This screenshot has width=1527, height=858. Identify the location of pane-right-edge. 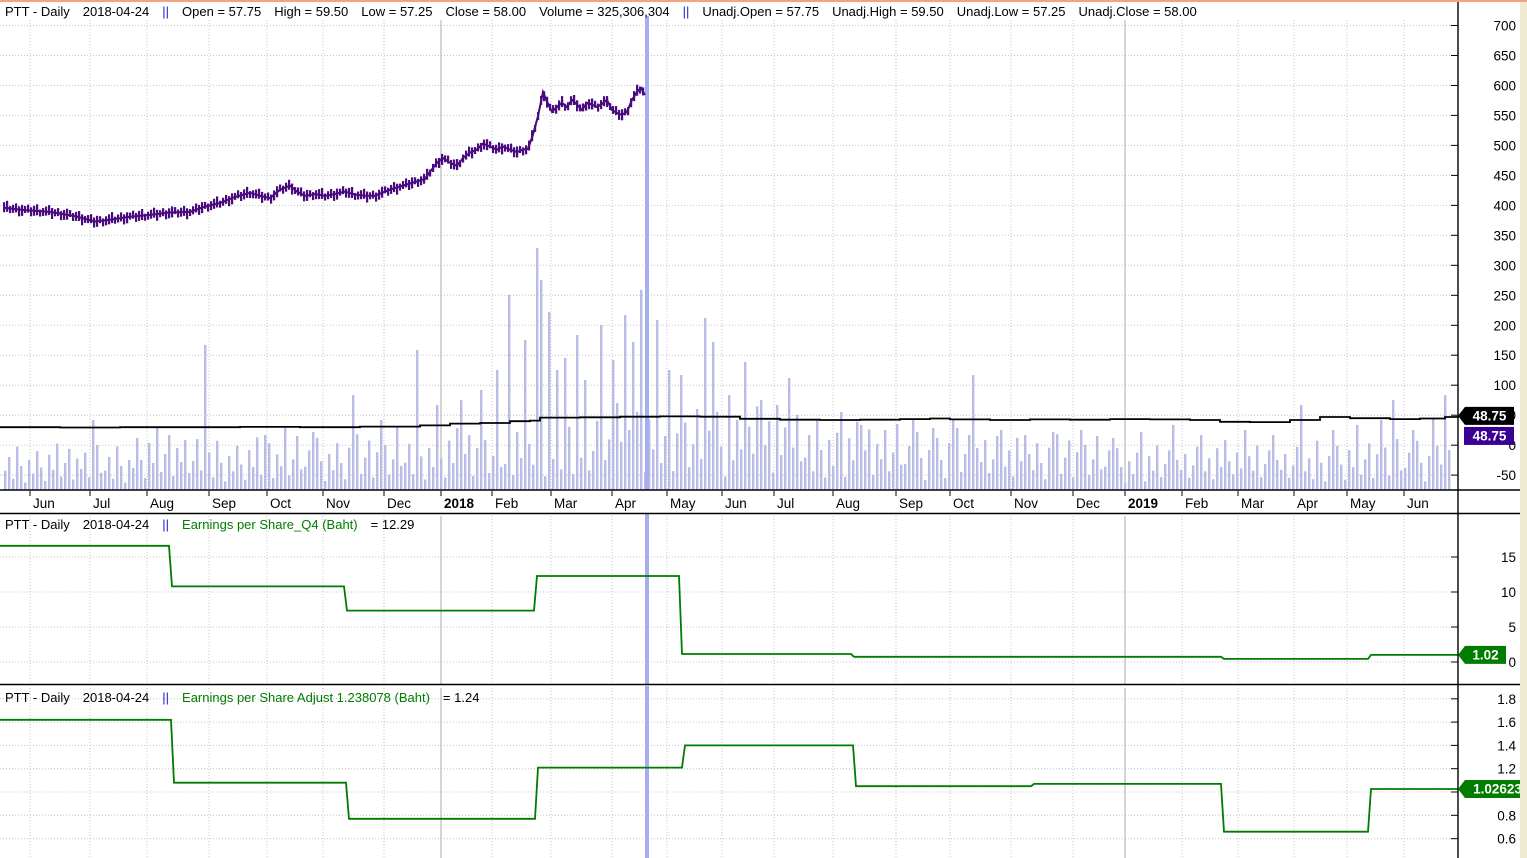
(1523, 429).